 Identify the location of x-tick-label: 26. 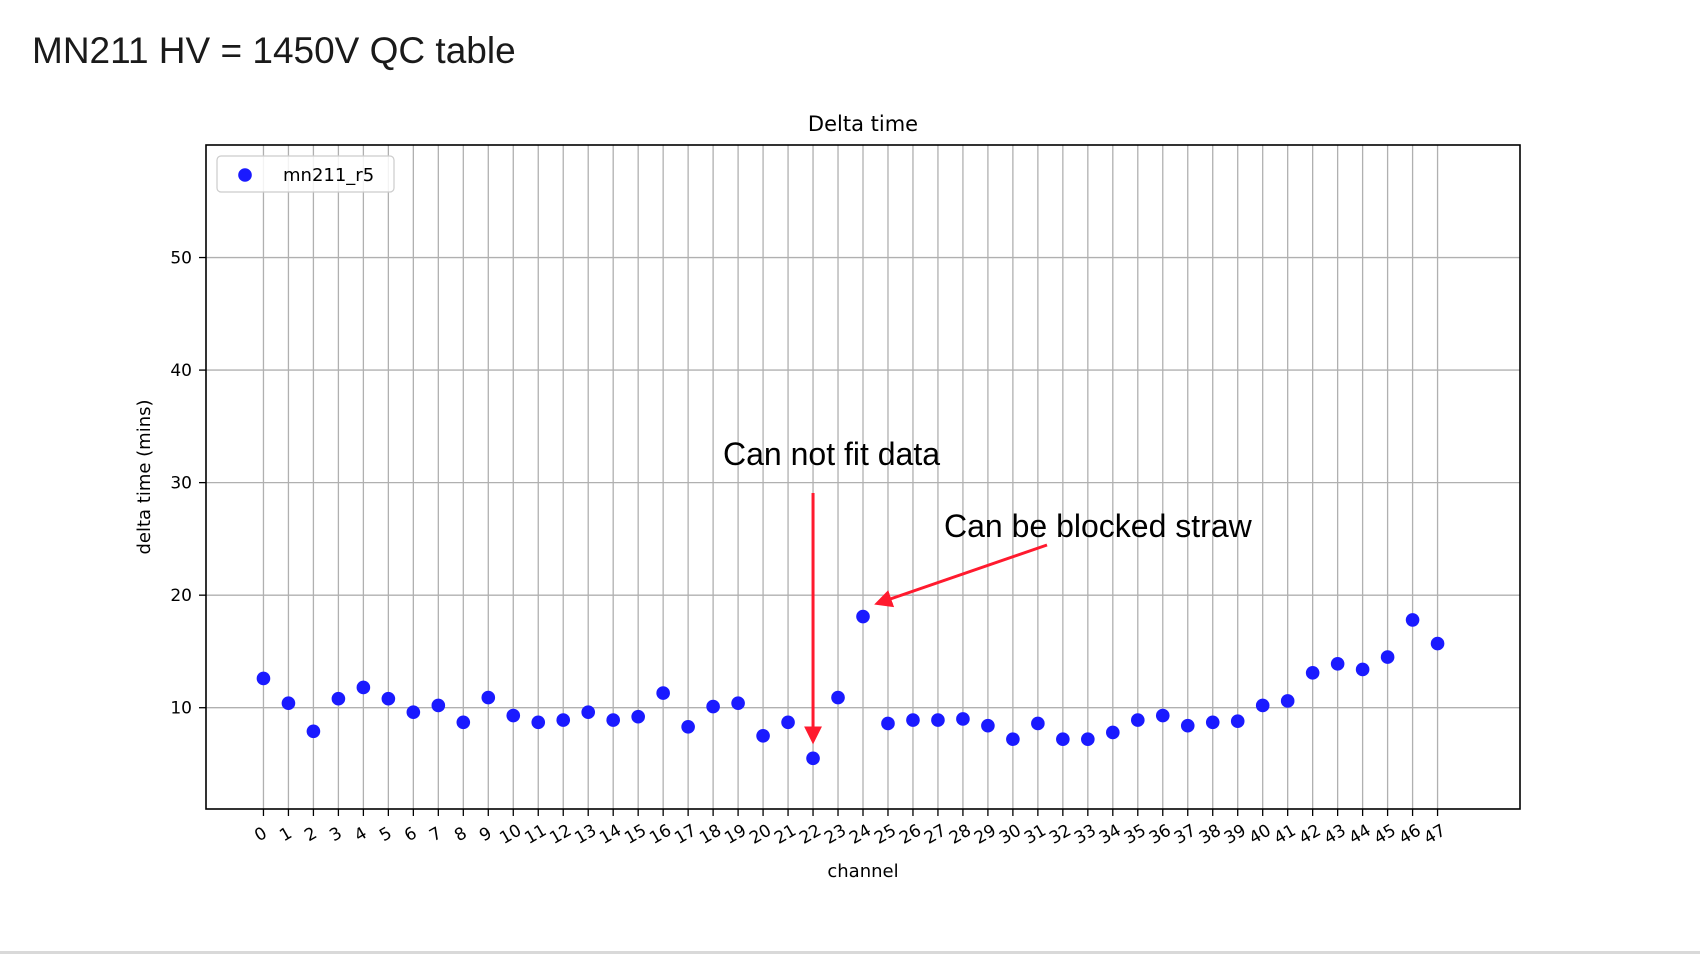
(910, 835).